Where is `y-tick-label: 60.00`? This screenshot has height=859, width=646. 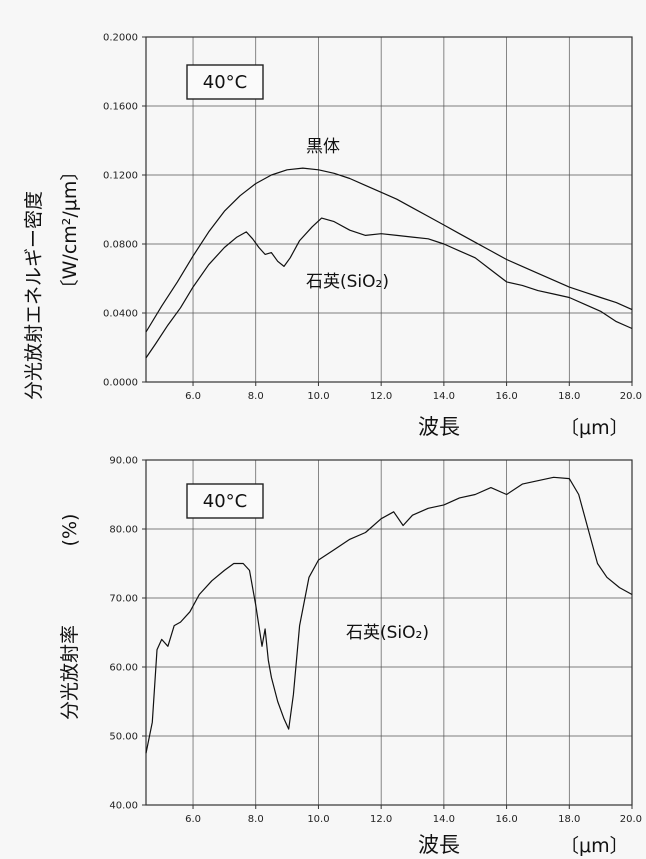 y-tick-label: 60.00 is located at coordinates (123, 668).